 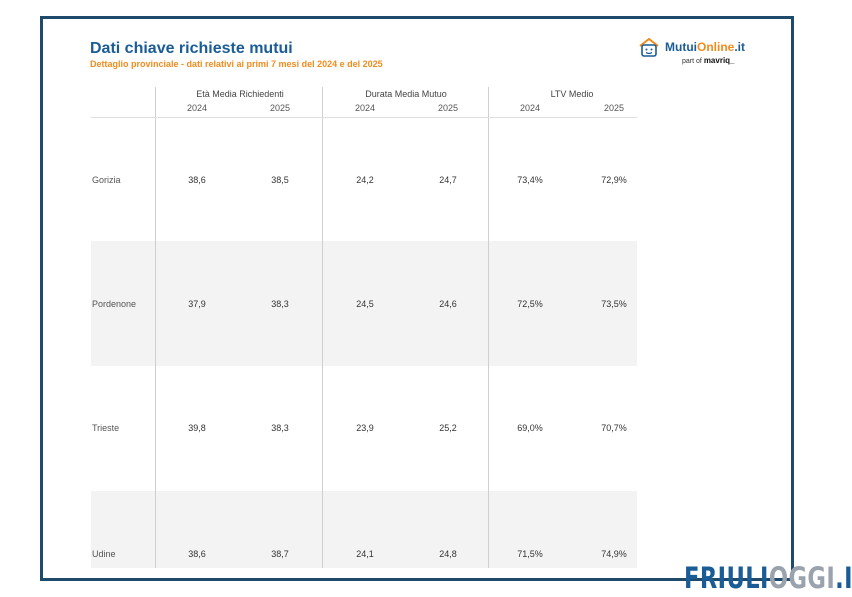 I want to click on house-chat-icon, so click(x=649, y=47).